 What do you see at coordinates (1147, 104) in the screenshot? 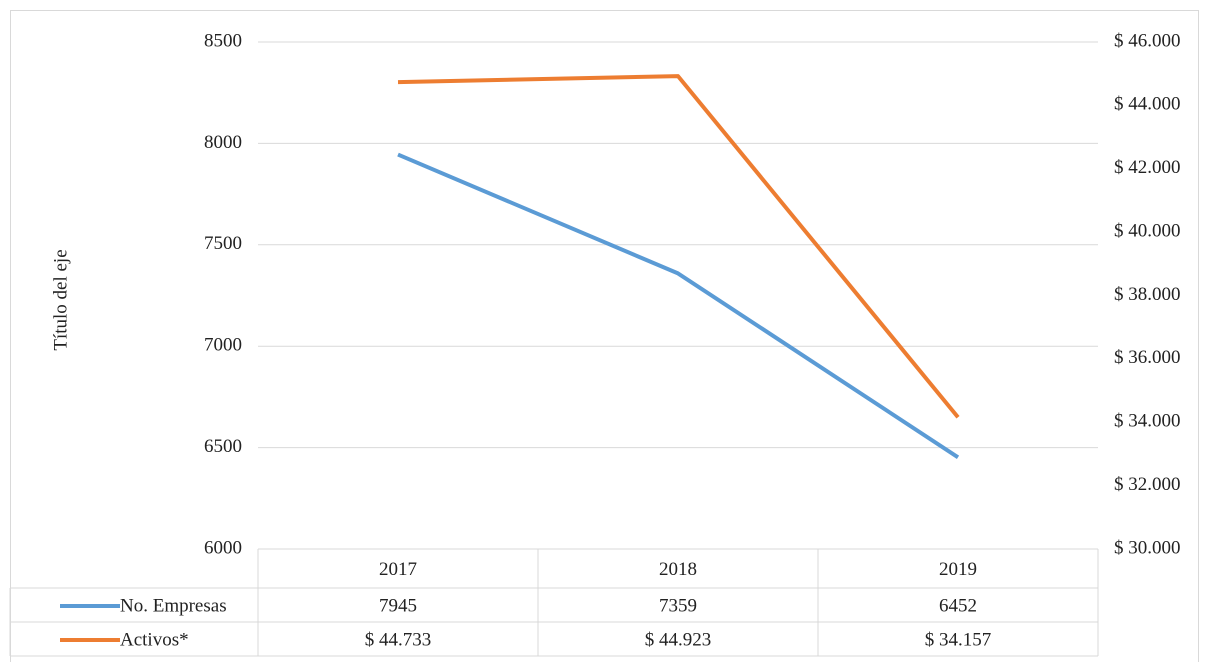
I see `y2-tick-label: $ 44.000` at bounding box center [1147, 104].